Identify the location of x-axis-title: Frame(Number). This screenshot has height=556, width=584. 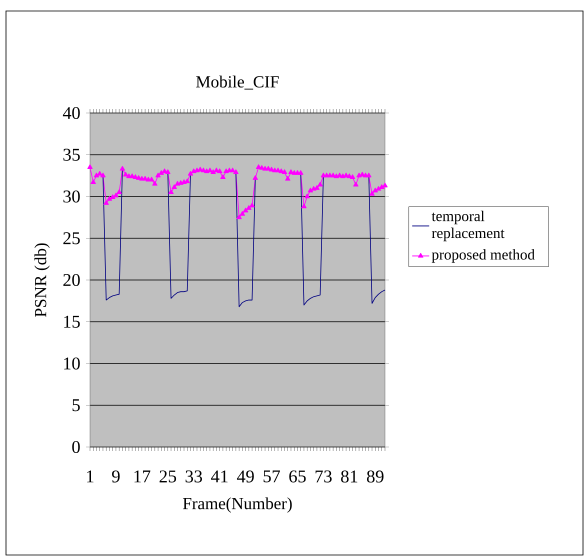
(237, 505).